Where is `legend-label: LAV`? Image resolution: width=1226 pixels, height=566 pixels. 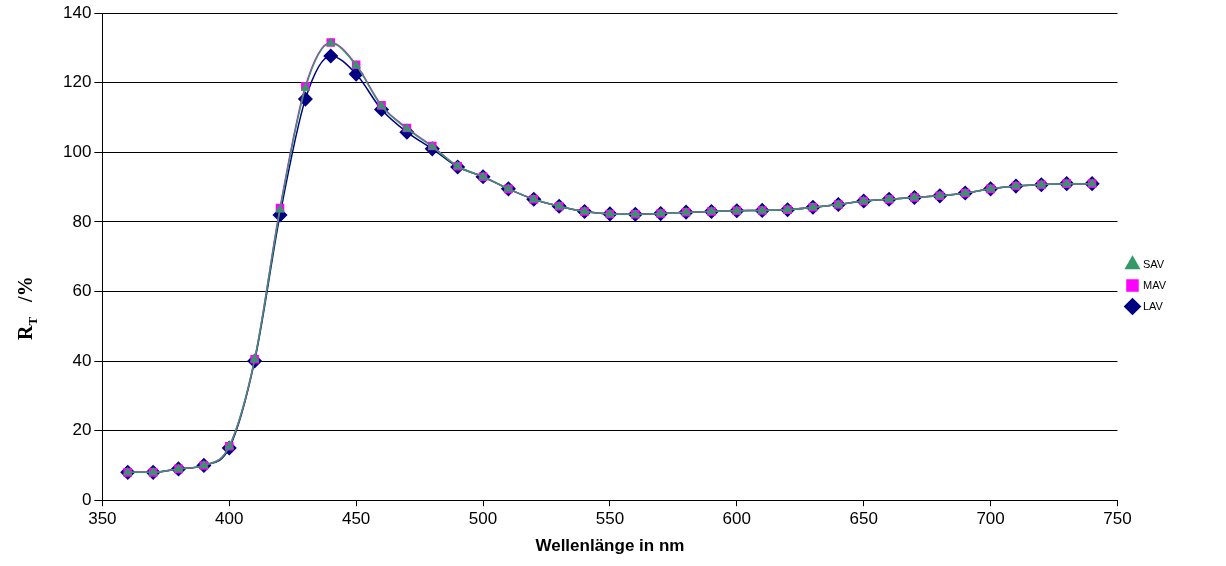
legend-label: LAV is located at coordinates (1153, 305).